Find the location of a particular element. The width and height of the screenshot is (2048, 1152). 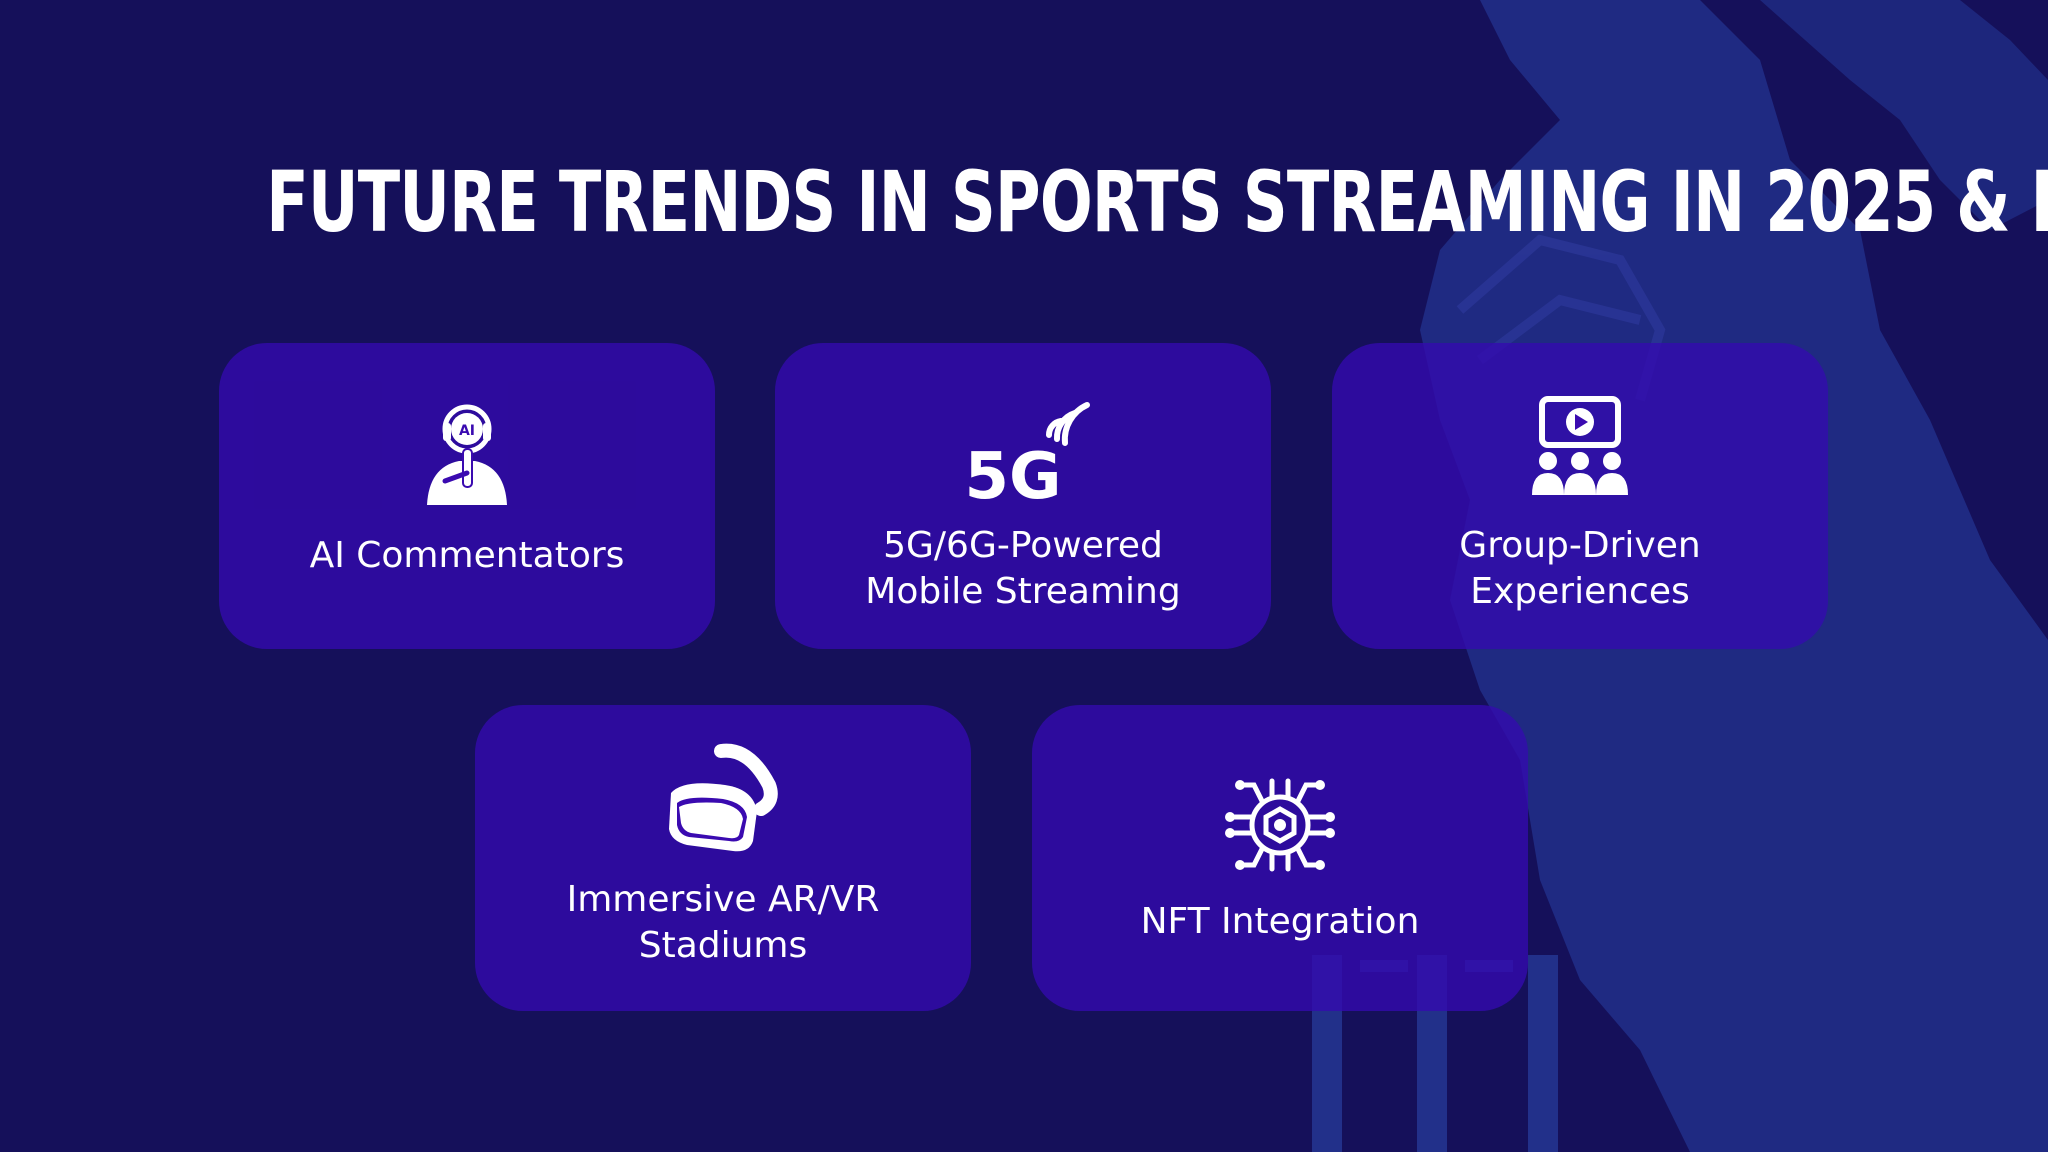

group-watch-icon is located at coordinates (1580, 451).